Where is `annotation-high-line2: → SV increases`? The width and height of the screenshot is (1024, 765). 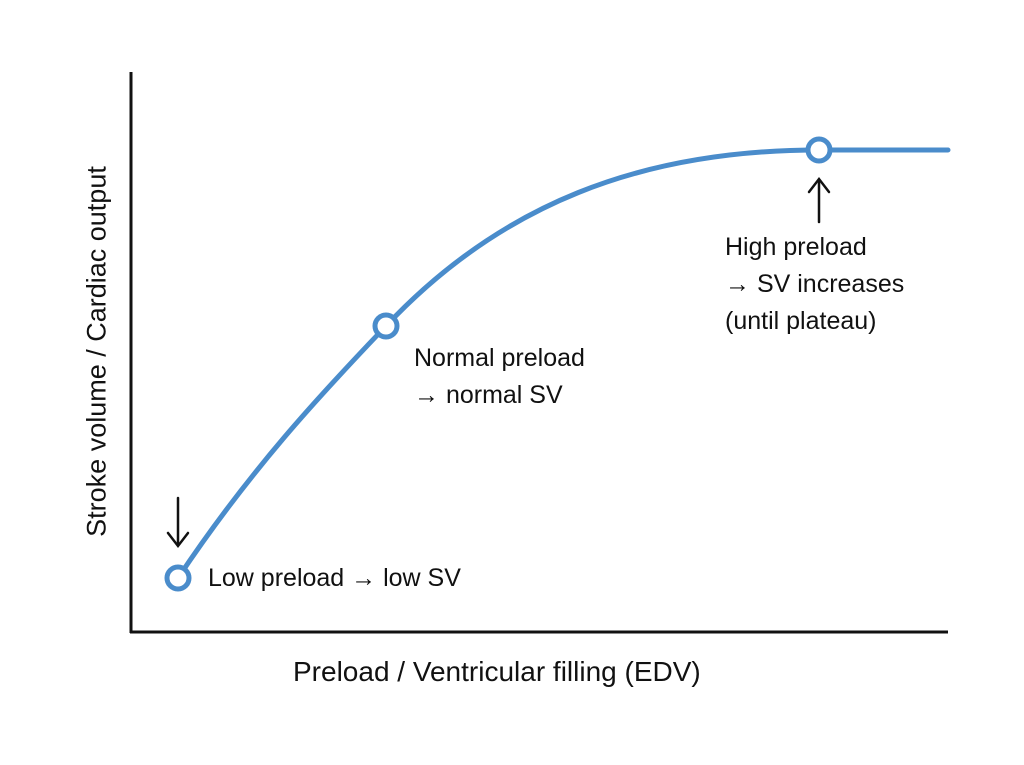 annotation-high-line2: → SV increases is located at coordinates (815, 284).